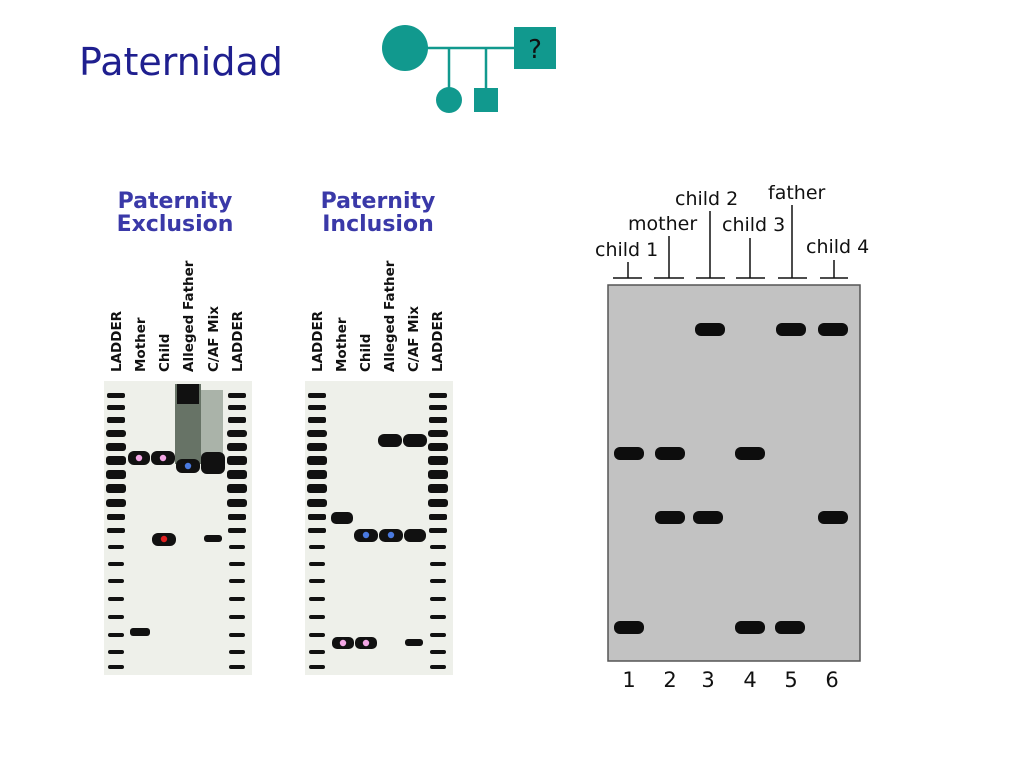  Describe the element at coordinates (730, 242) in the screenshot. I see `gel-label-leaders` at that location.